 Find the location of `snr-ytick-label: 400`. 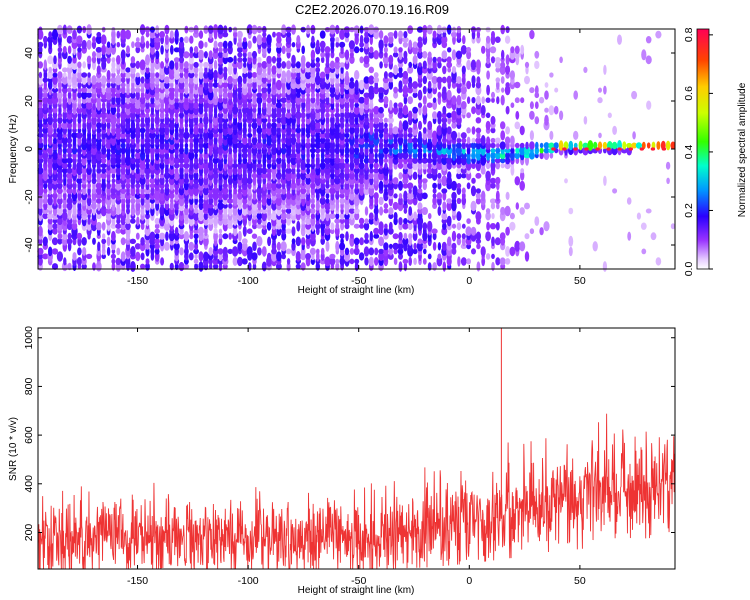

snr-ytick-label: 400 is located at coordinates (29, 484).